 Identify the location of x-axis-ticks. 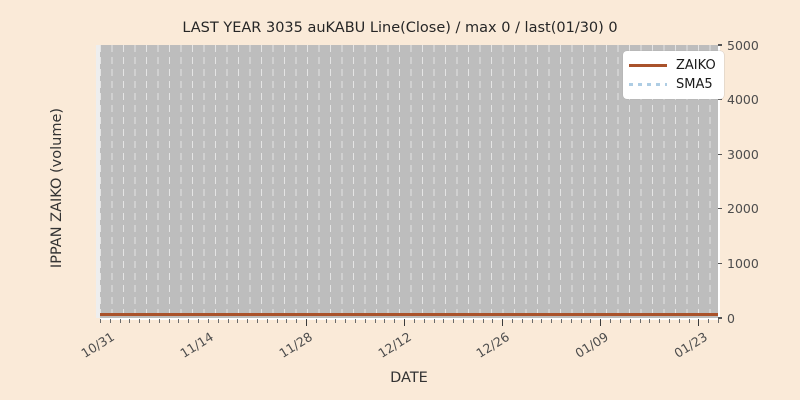
(409, 323).